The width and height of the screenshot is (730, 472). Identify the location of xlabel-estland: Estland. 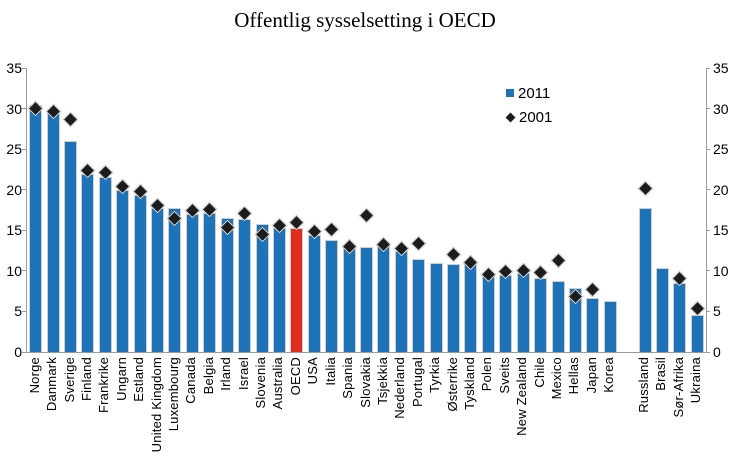
(138, 382).